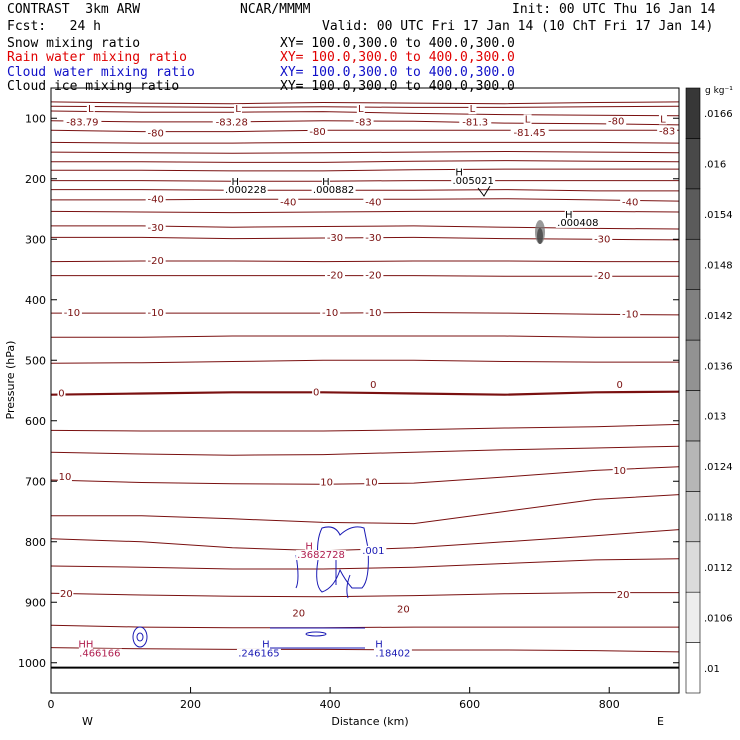 This screenshot has width=740, height=740. I want to click on contour-label: HH, so click(85, 645).